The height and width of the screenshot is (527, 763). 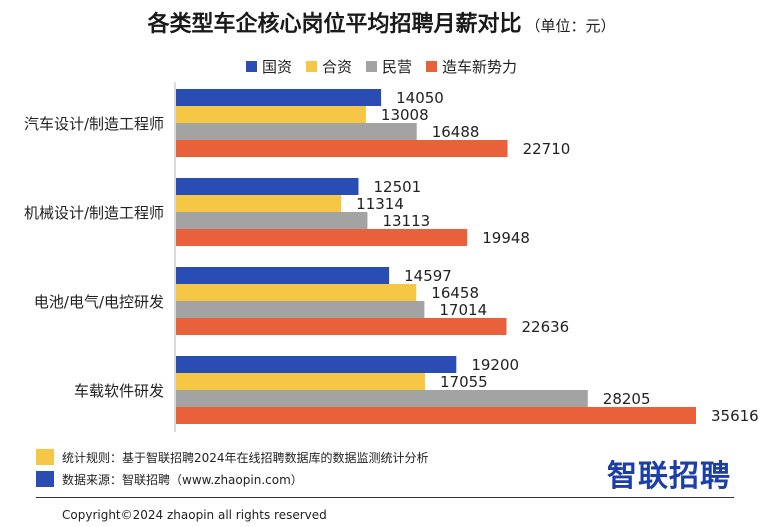 I want to click on legend-item-minying: 民营, so click(x=389, y=66).